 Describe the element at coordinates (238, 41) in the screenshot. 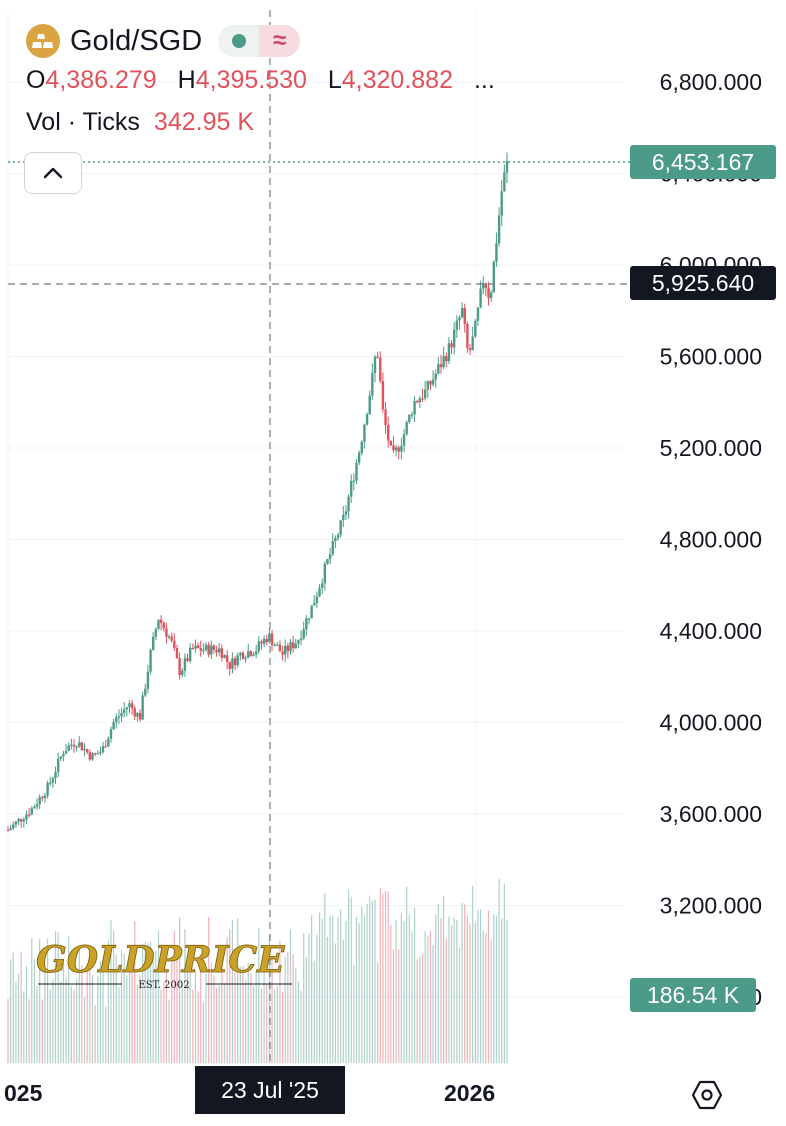

I see `status-dot-icon` at that location.